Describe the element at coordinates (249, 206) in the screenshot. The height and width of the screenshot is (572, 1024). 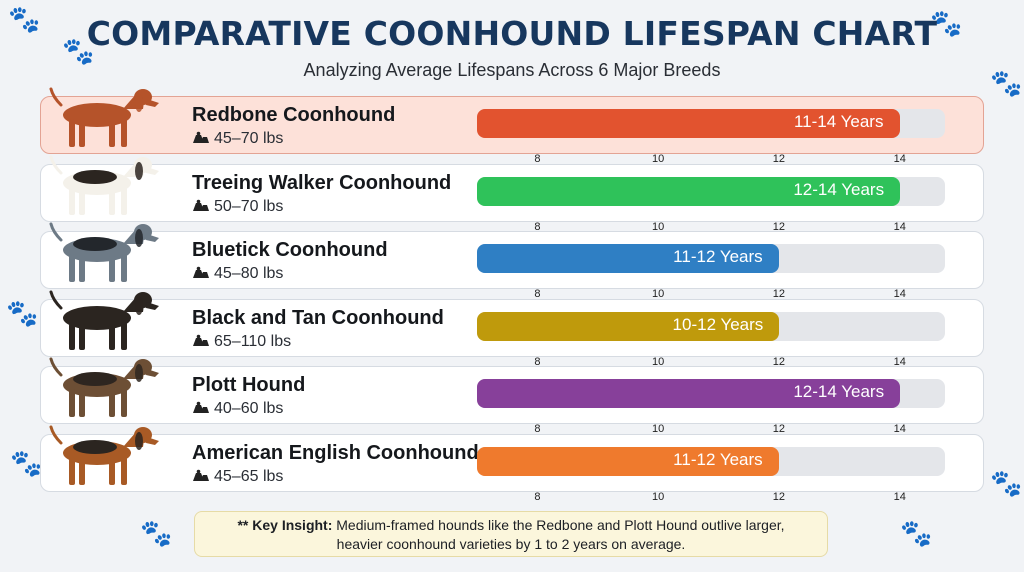
I see `weight-value: 50–70 lbs` at that location.